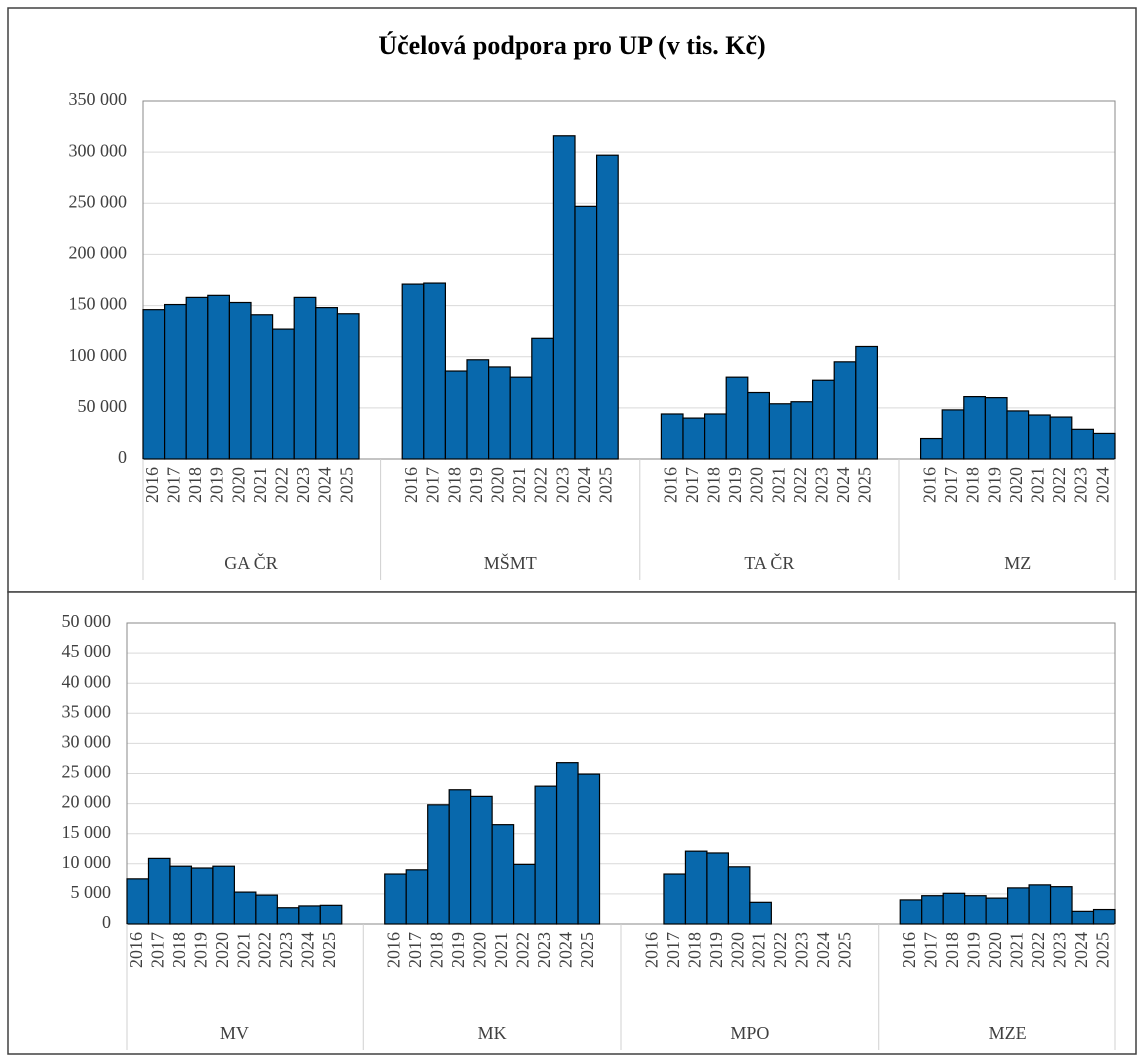  What do you see at coordinates (510, 562) in the screenshot?
I see `group-label: MŠMT` at bounding box center [510, 562].